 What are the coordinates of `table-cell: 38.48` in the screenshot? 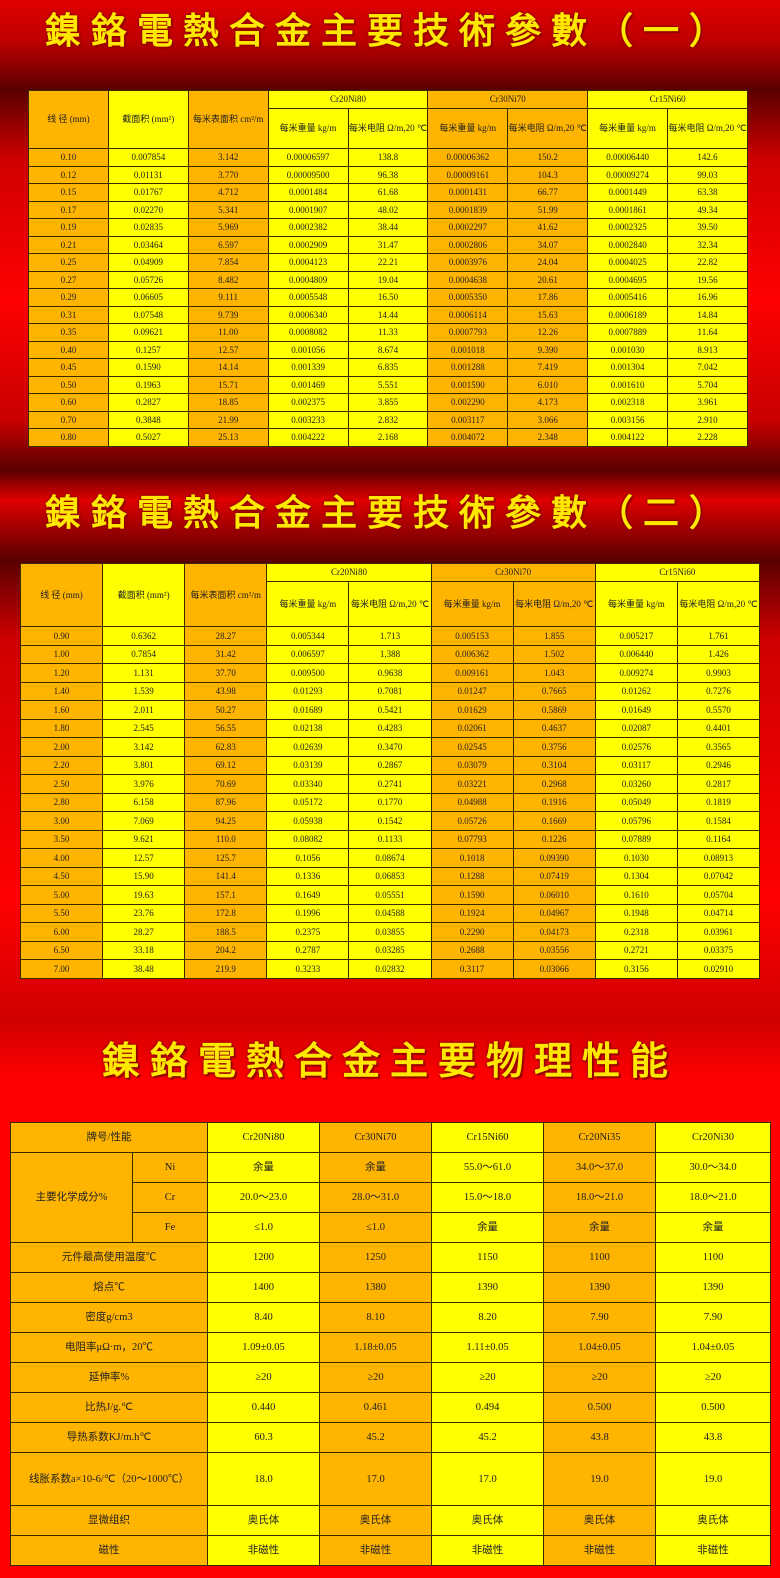 It's located at (144, 969).